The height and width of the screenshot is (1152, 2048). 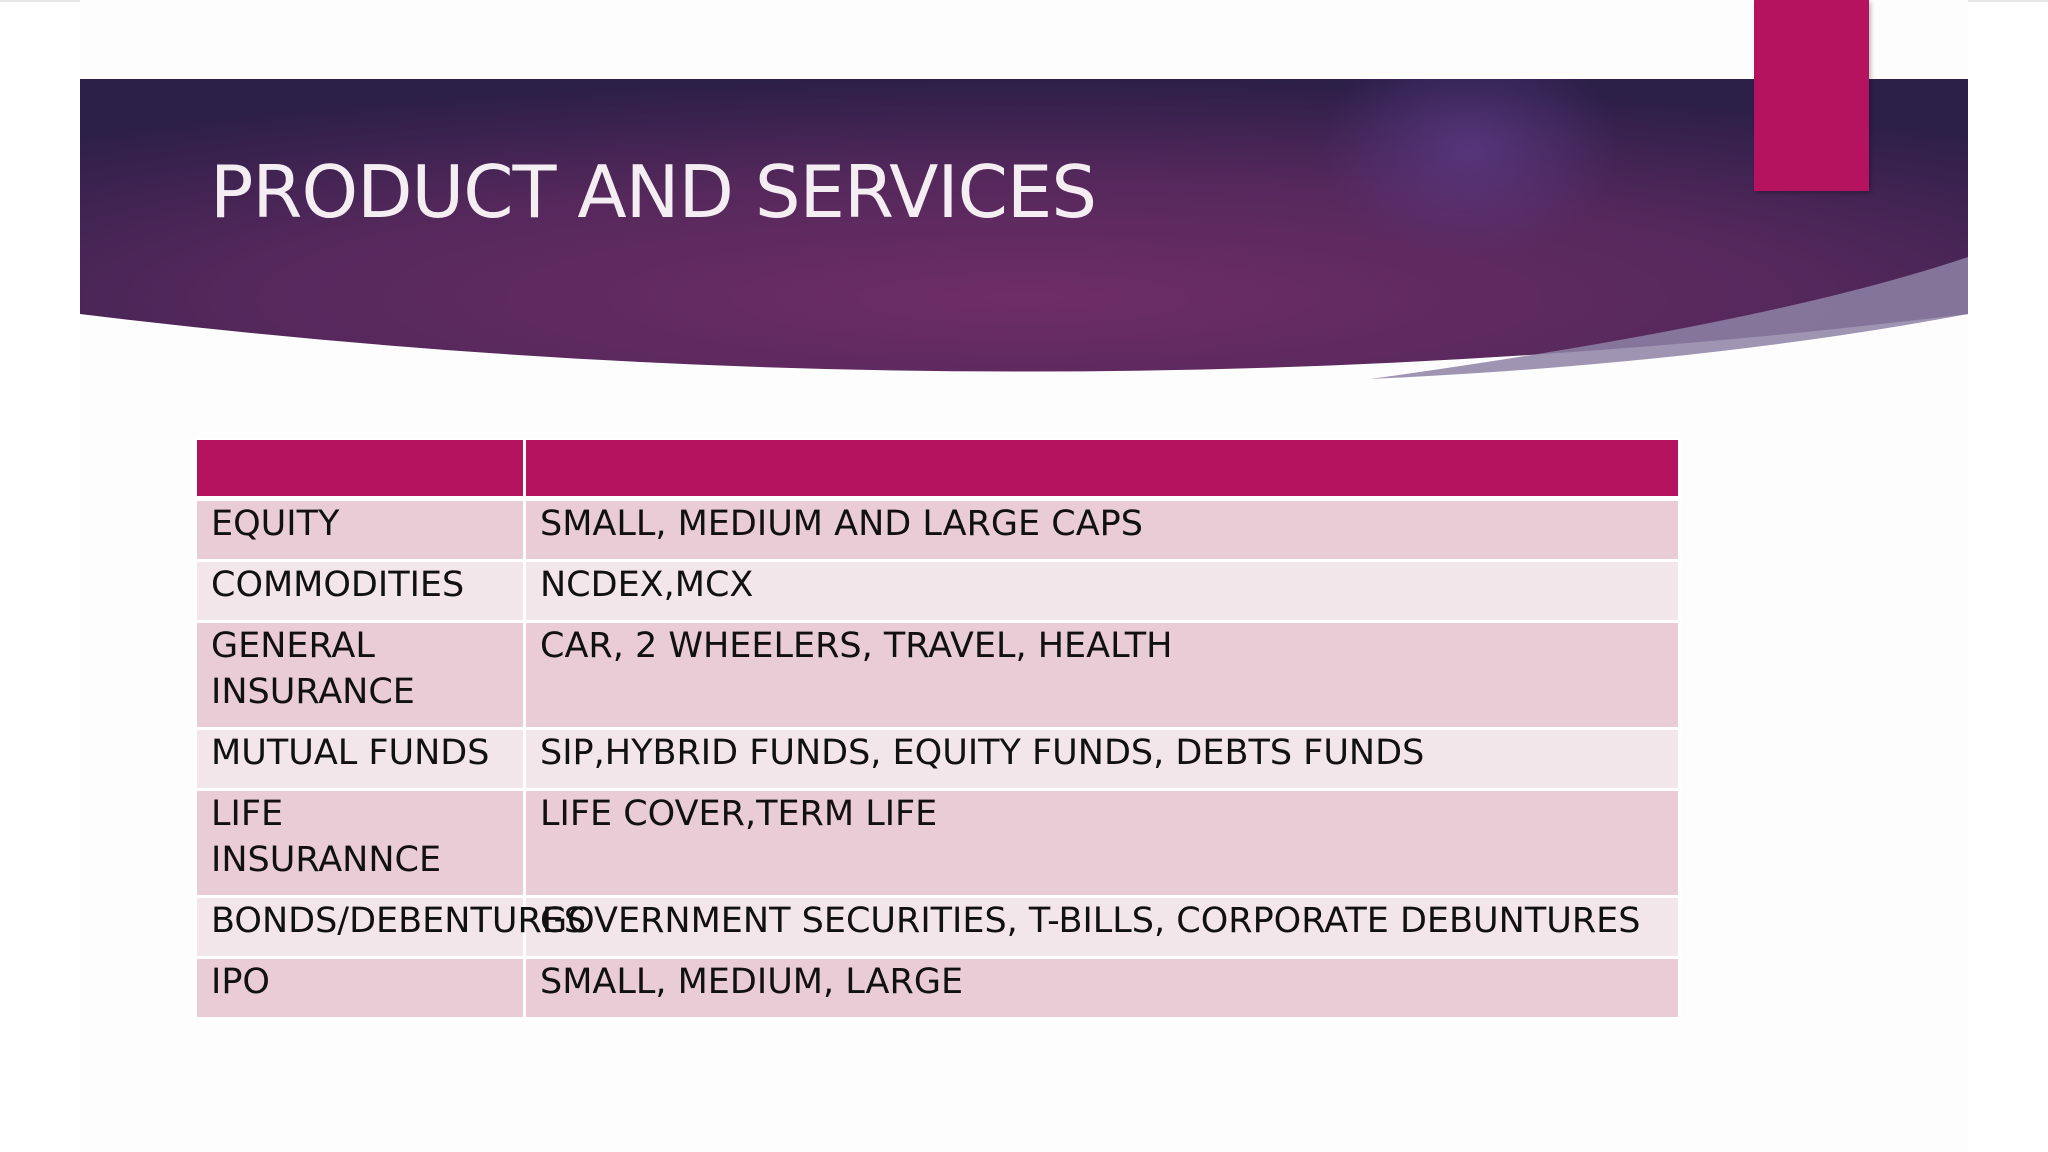 What do you see at coordinates (1811, 95) in the screenshot?
I see `accent-tab` at bounding box center [1811, 95].